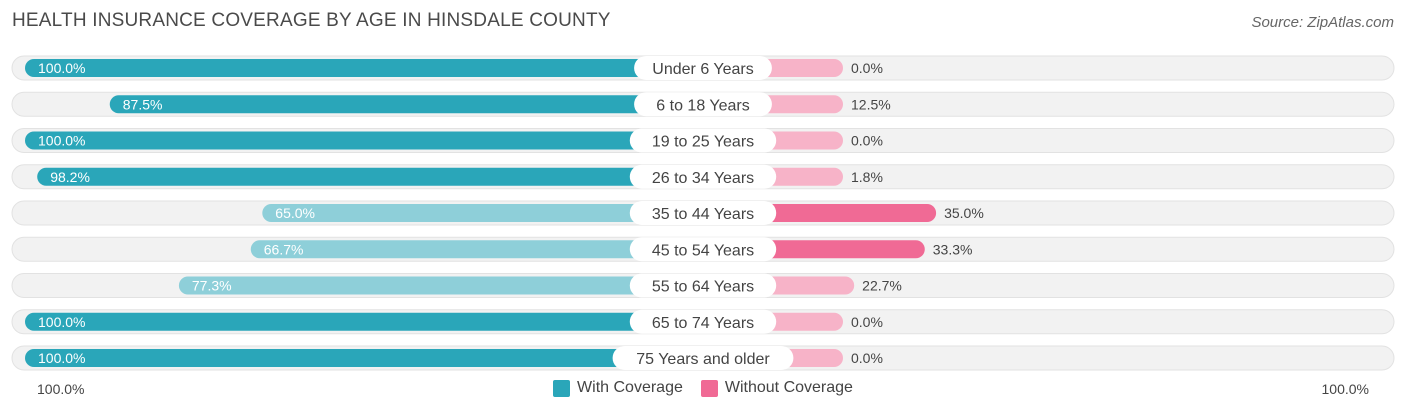  What do you see at coordinates (143, 104) in the screenshot?
I see `label-with-coverage-1: 87.5%` at bounding box center [143, 104].